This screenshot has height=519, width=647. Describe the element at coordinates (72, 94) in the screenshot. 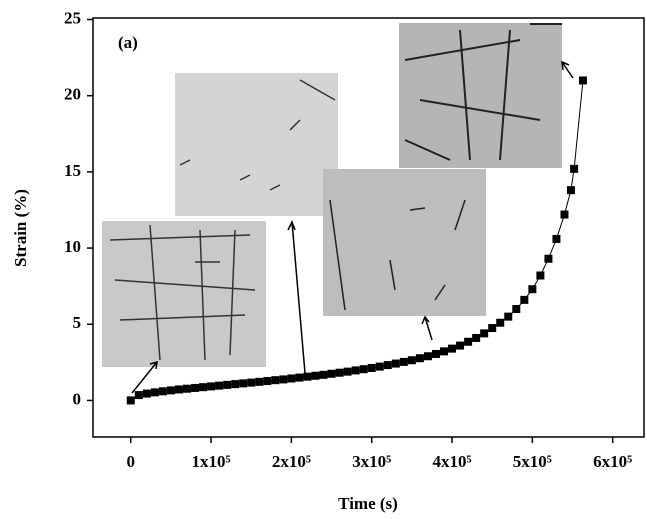

I see `y-tick-label: 20` at that location.